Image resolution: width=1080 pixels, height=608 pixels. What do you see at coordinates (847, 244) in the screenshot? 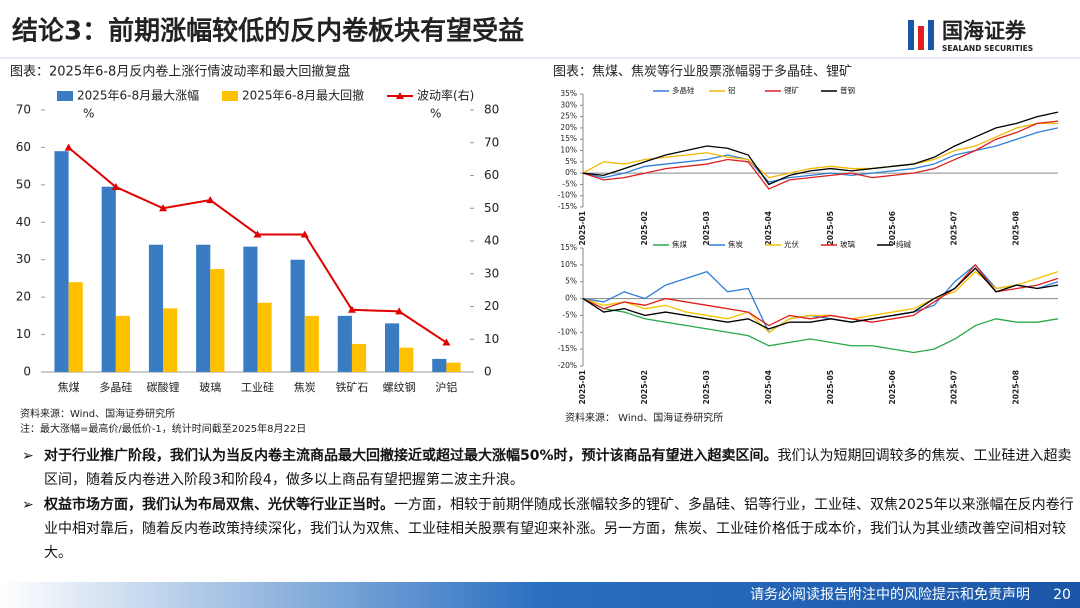
I see `legend-label: 玻璃` at bounding box center [847, 244].